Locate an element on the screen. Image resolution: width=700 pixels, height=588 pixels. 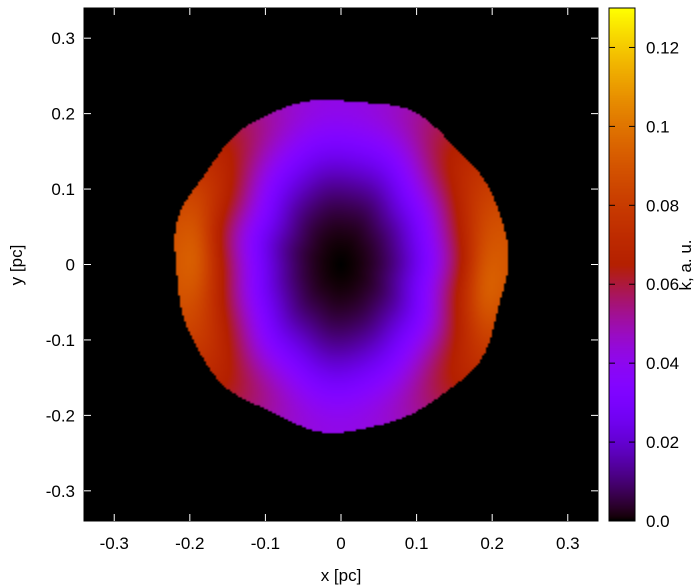
colorbar-tick-labels: 0.0 0.02 0.04 0.06 0.08 0.1 0.12 is located at coordinates (662, 284).